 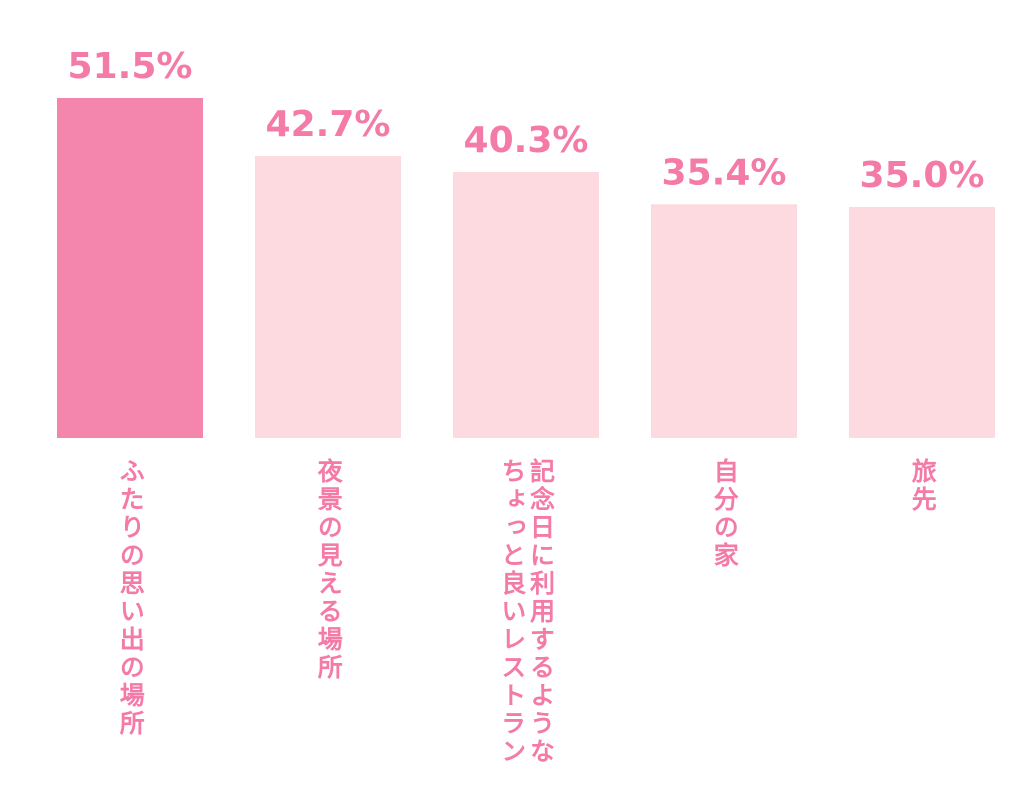 I want to click on category-label: 記念日に利用するようなちょっと良いレストラン, so click(x=526, y=612).